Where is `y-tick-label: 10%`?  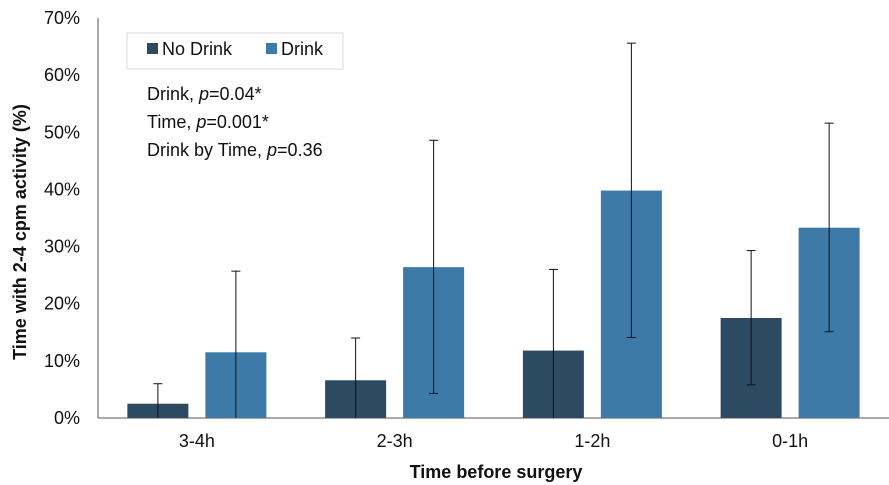 y-tick-label: 10% is located at coordinates (62, 361).